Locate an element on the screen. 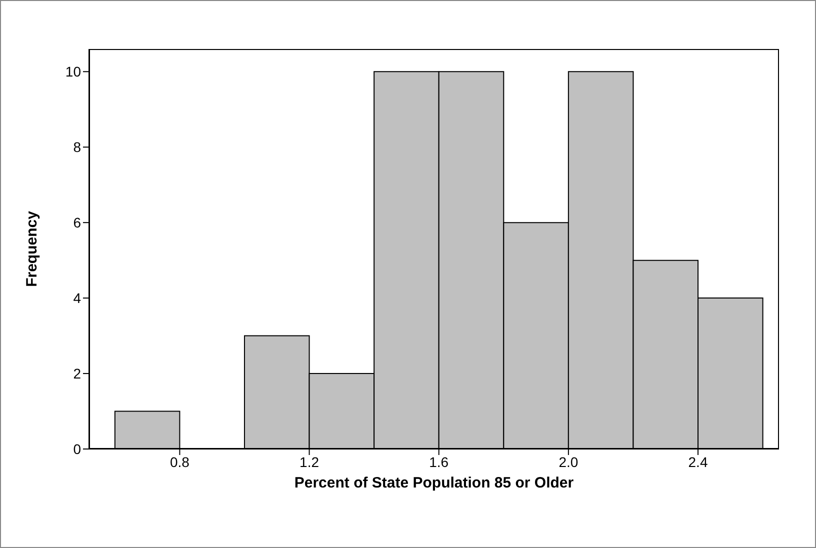 This screenshot has width=816, height=548. y-tick-label: 2 is located at coordinates (77, 374).